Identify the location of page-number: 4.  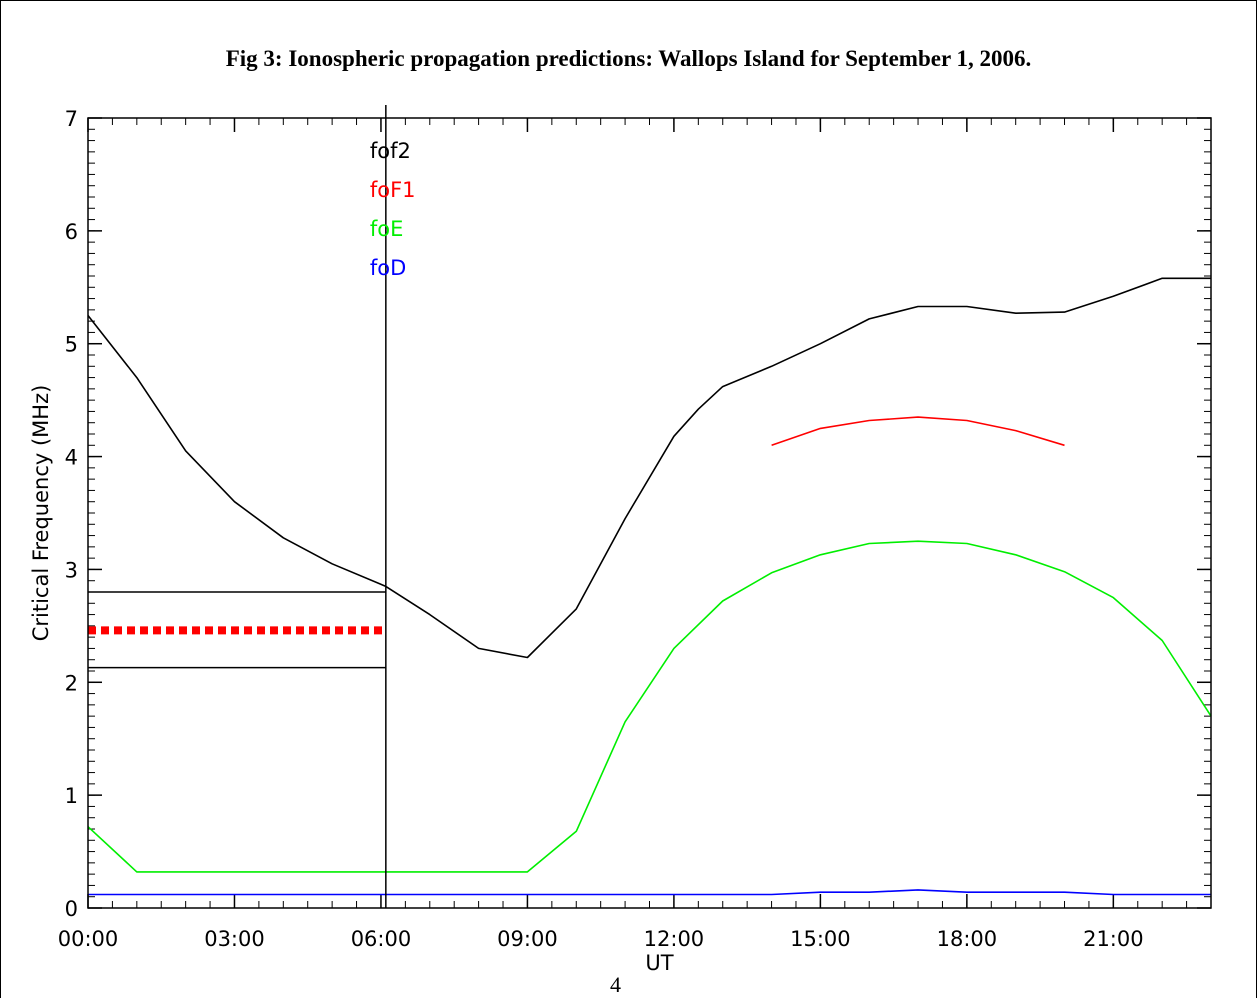
(615, 984).